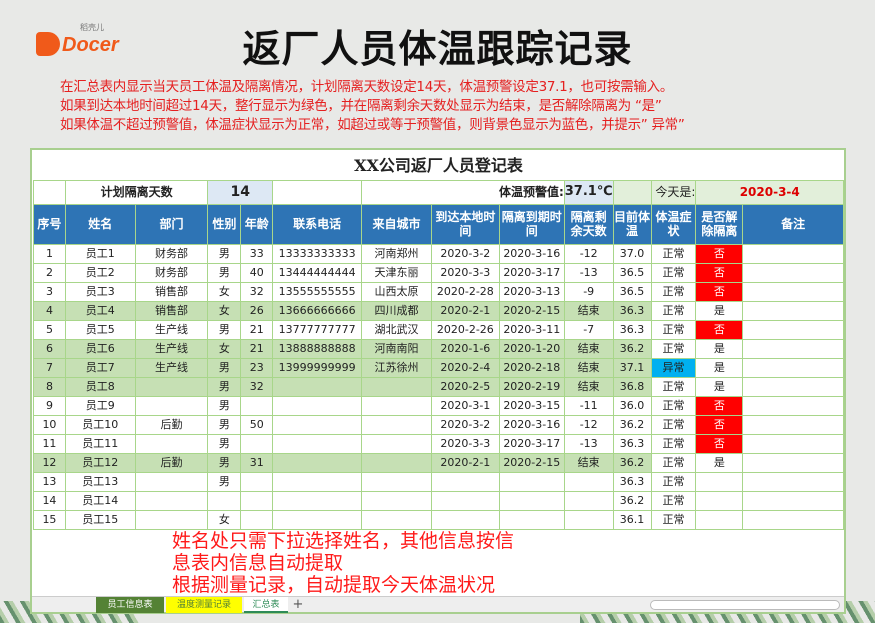 Image resolution: width=875 pixels, height=623 pixels. Describe the element at coordinates (100, 405) in the screenshot. I see `cell: 员工9` at that location.